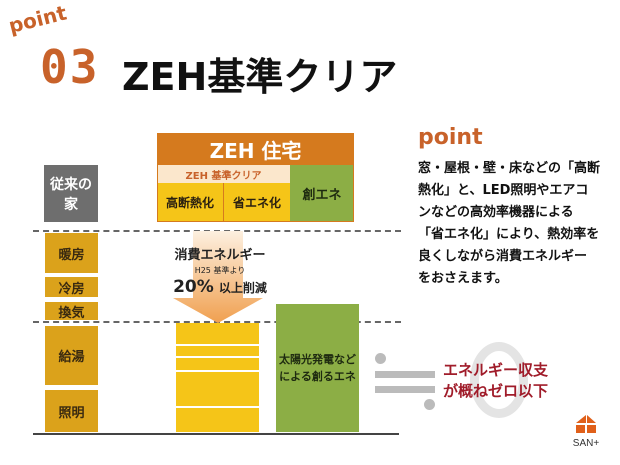 Image resolution: width=620 pixels, height=465 pixels. What do you see at coordinates (242, 288) in the screenshot?
I see `reduction-line3: 以上削減` at bounding box center [242, 288].